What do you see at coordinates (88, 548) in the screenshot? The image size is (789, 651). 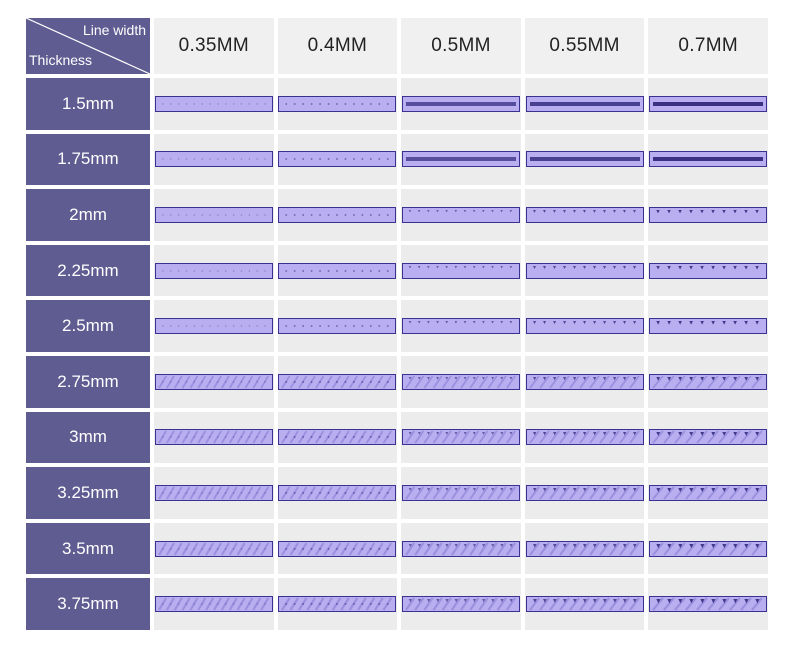 I see `row-header: 3.5mm` at bounding box center [88, 548].